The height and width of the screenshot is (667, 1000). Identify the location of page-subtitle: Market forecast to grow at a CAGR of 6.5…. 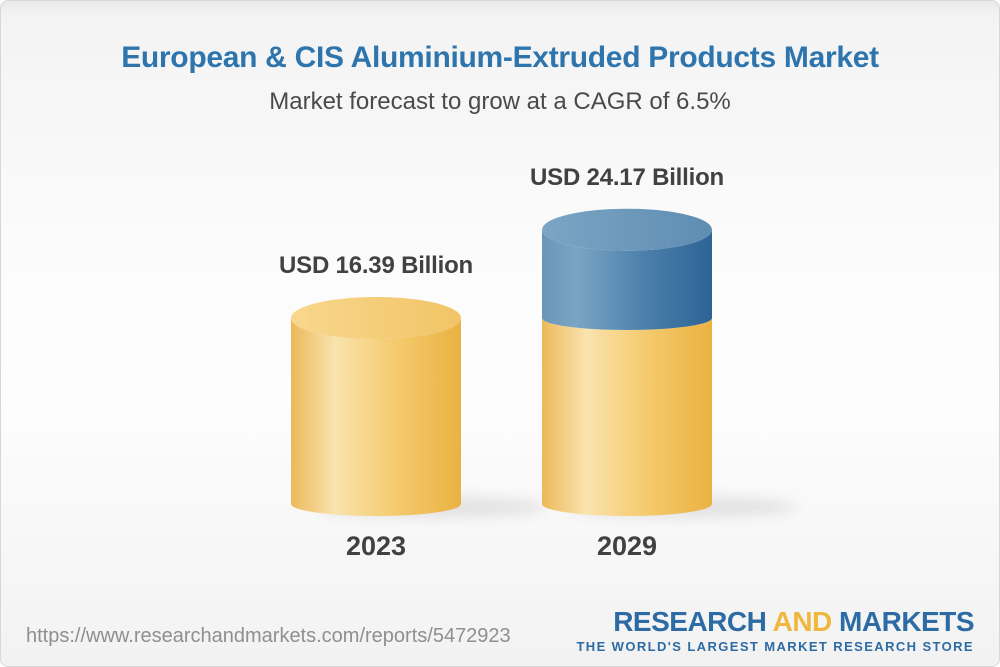
(500, 101).